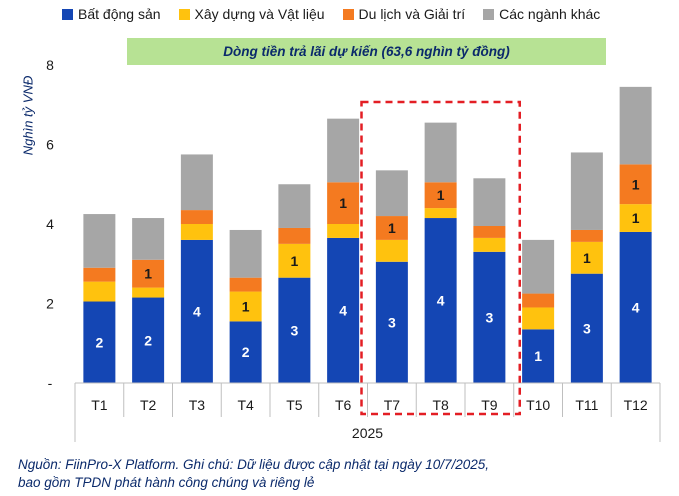 The width and height of the screenshot is (679, 496). What do you see at coordinates (111, 14) in the screenshot?
I see `legend-item-bat-dong-san: Bất động sản` at bounding box center [111, 14].